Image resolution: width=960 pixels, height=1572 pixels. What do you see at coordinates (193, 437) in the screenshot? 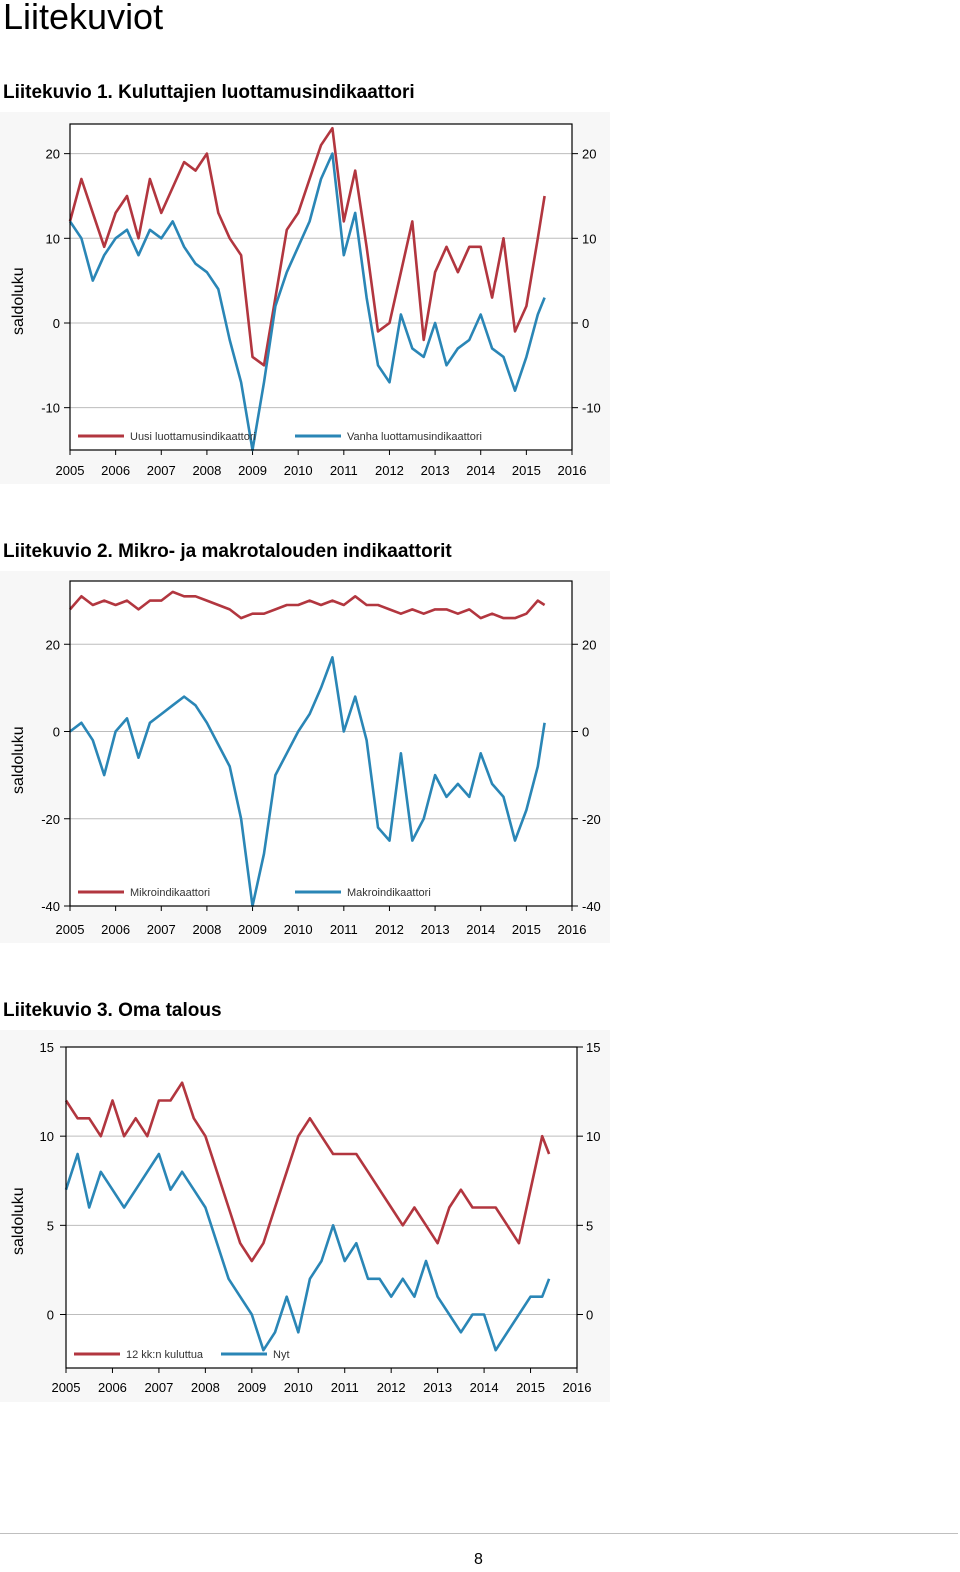
I see `legend-label: Uusi luottamusindikaattori` at bounding box center [193, 437].